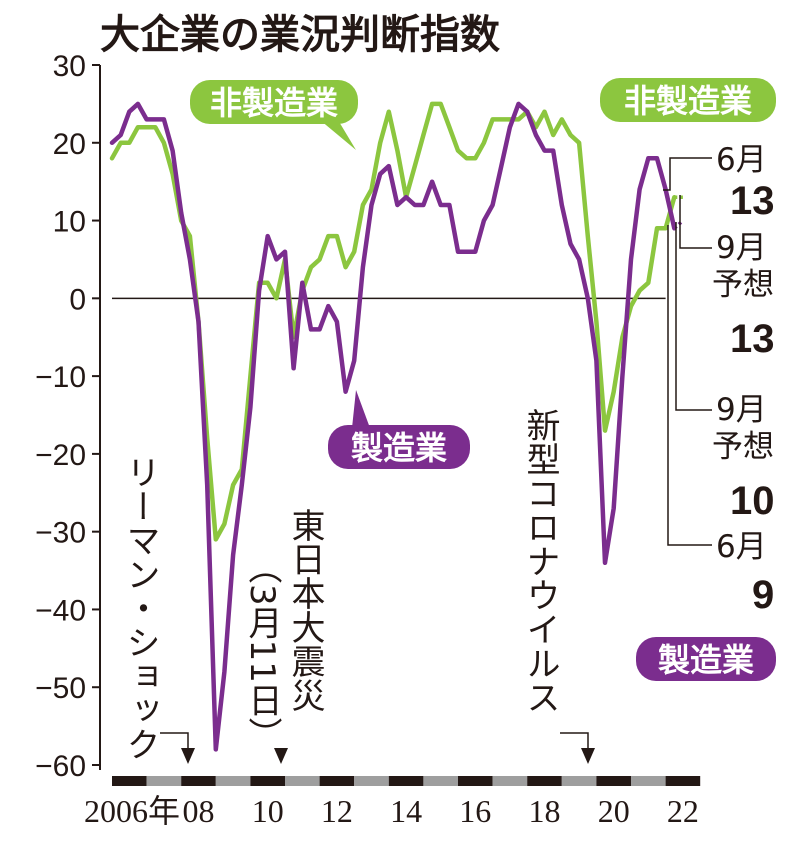 The image size is (800, 850). What do you see at coordinates (132, 811) in the screenshot?
I see `x-tick-label: 2006年` at bounding box center [132, 811].